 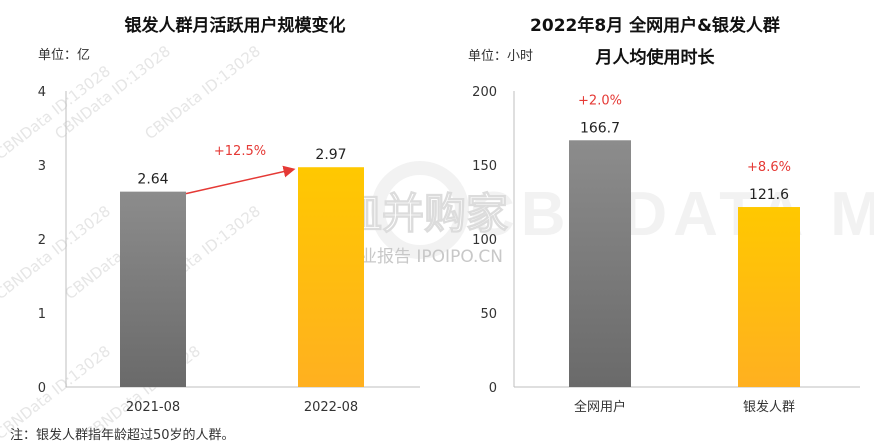 I want to click on footnote: 注：银发人群指年龄超过50岁的人群。, so click(x=122, y=435).